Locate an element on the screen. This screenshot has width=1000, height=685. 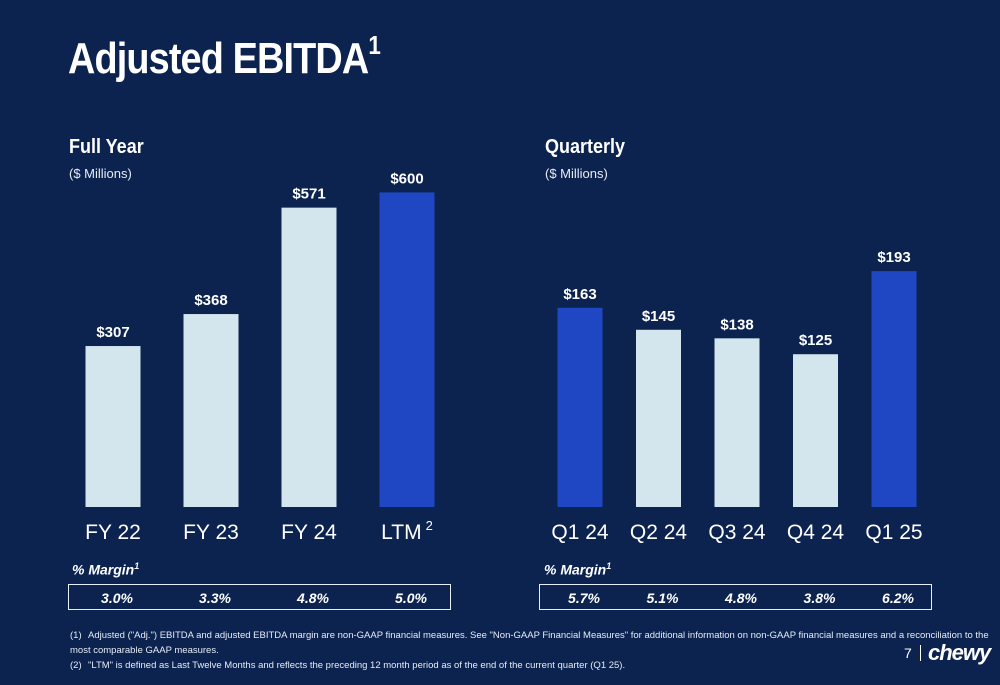
full-year-category-label-2: FY 23 is located at coordinates (211, 532).